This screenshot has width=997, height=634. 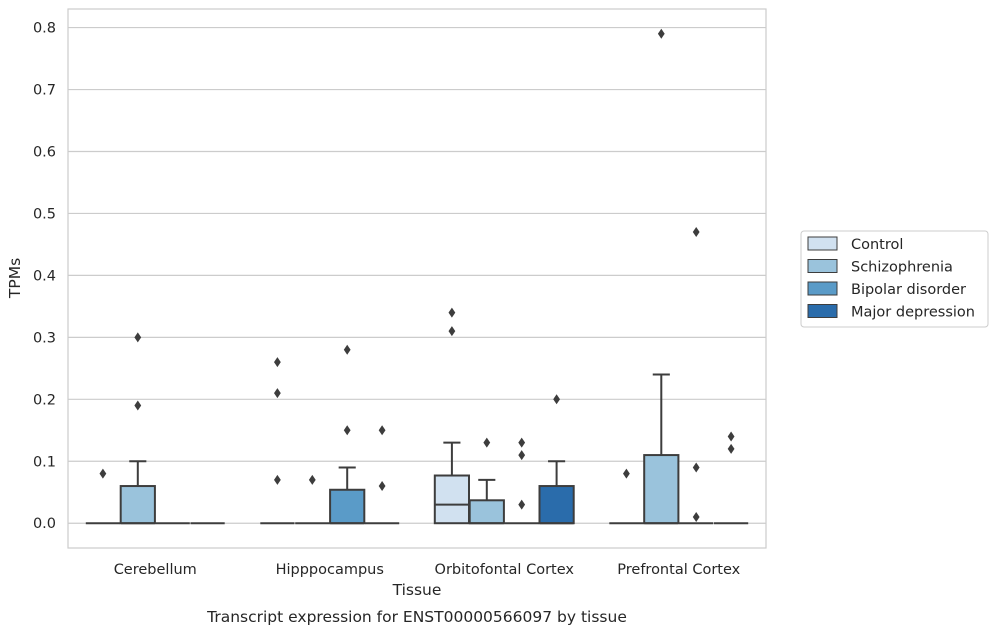 What do you see at coordinates (877, 245) in the screenshot?
I see `legend-label: Control` at bounding box center [877, 245].